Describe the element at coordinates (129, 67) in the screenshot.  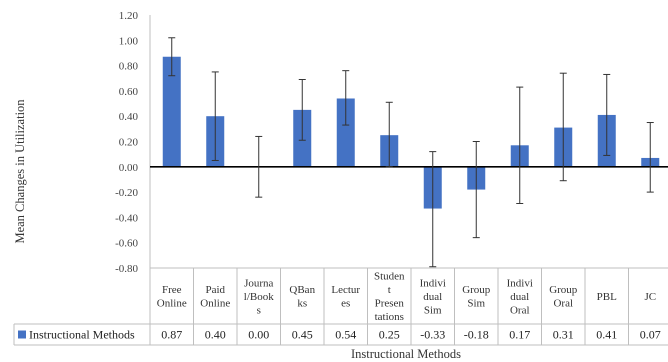
I see `y-tick-label: 0.80` at that location.